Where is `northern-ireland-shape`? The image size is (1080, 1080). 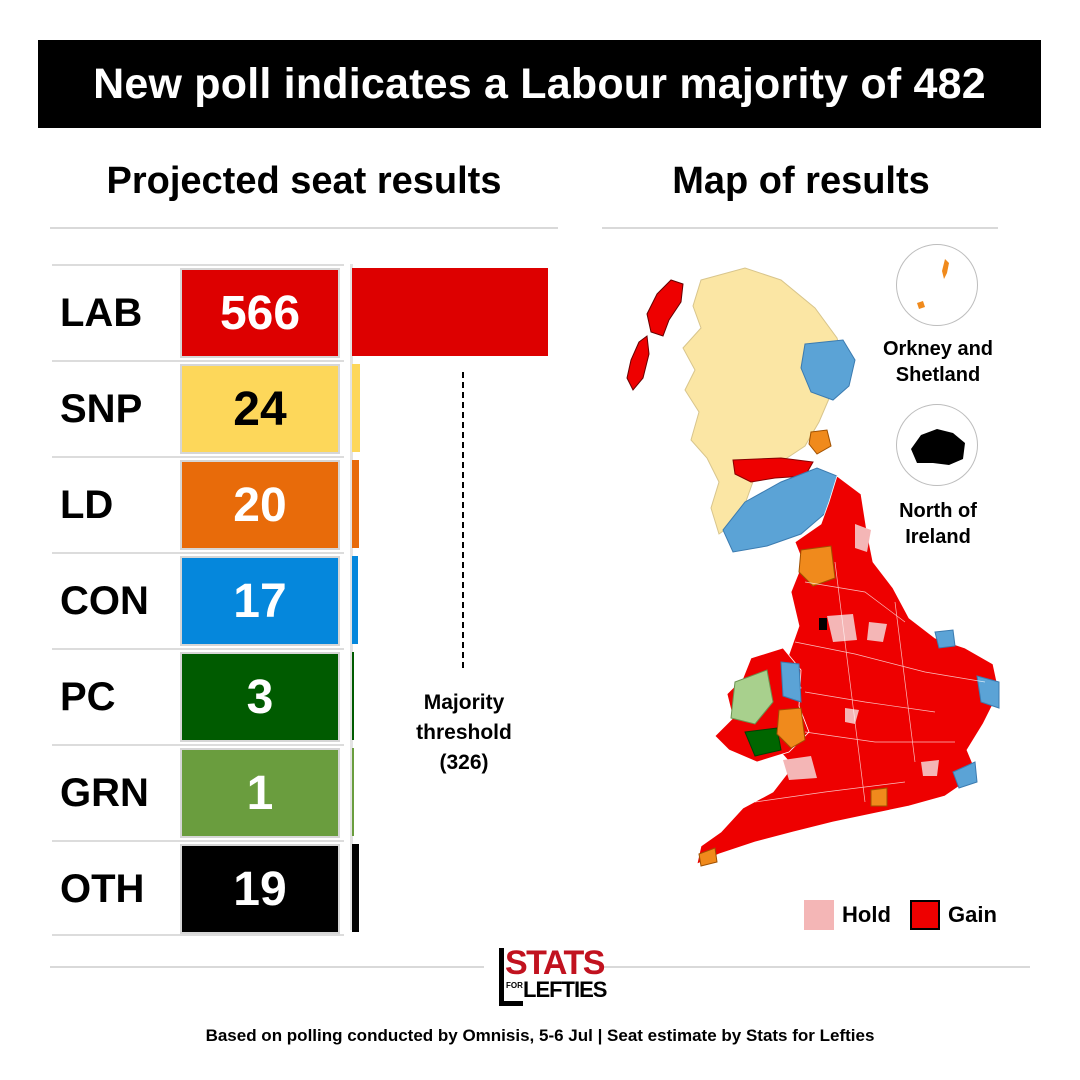
northern-ireland-shape is located at coordinates (938, 447).